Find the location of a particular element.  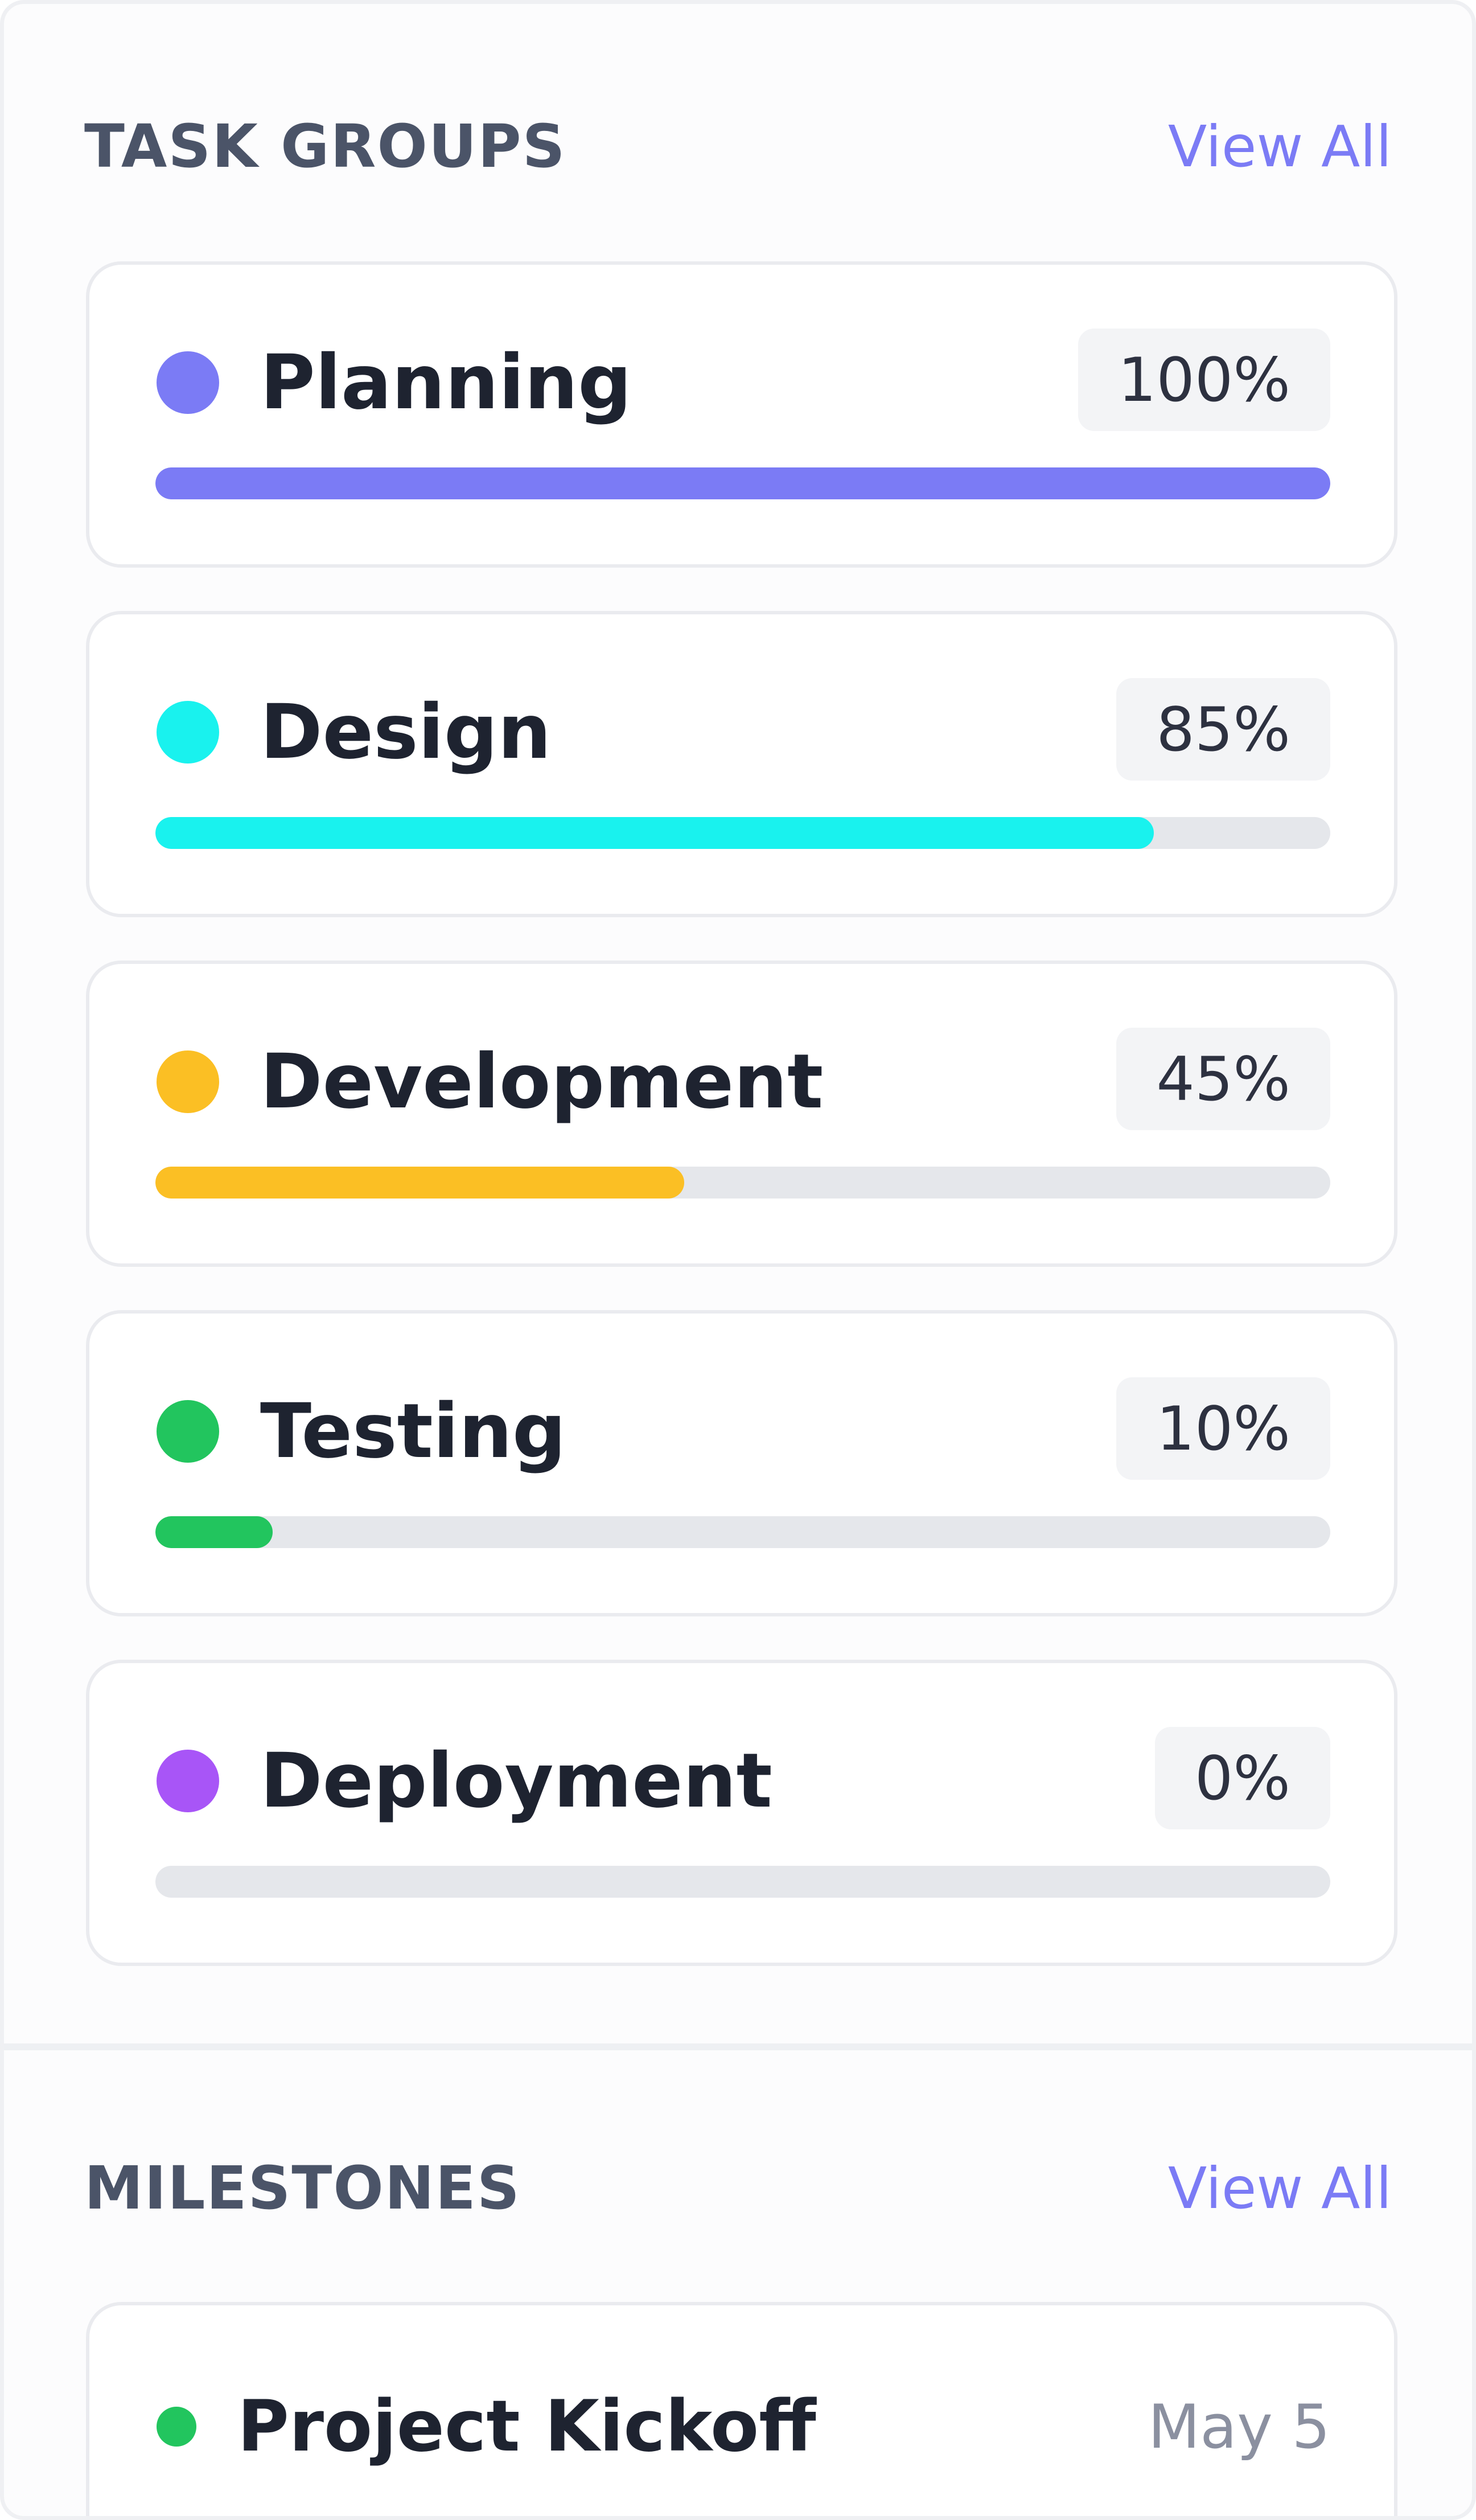

task-groups-header: TASK GROUPS View All is located at coordinates (738, 146).